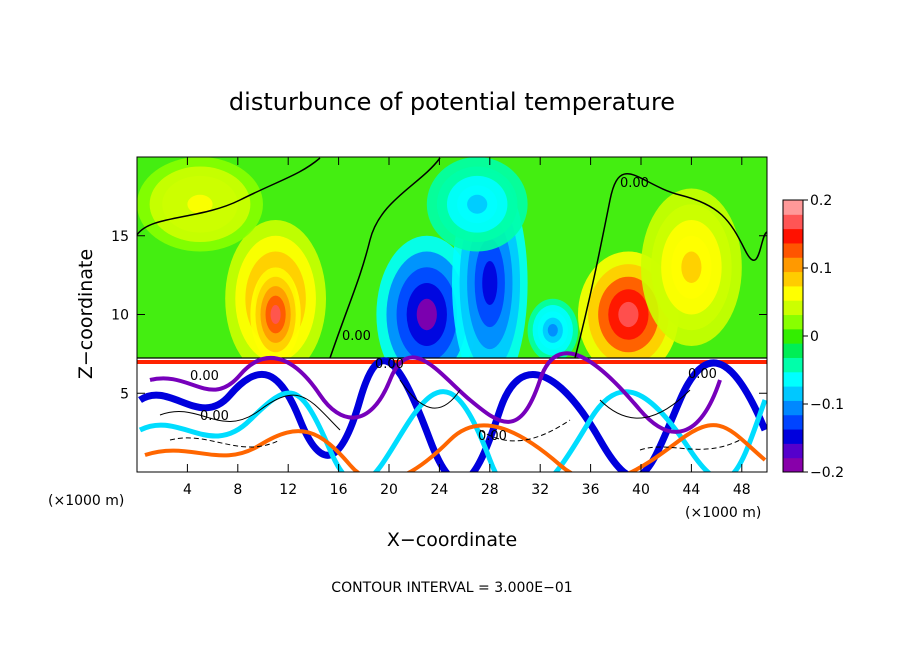  I want to click on colorbar-tick-label: −0.1, so click(827, 405).